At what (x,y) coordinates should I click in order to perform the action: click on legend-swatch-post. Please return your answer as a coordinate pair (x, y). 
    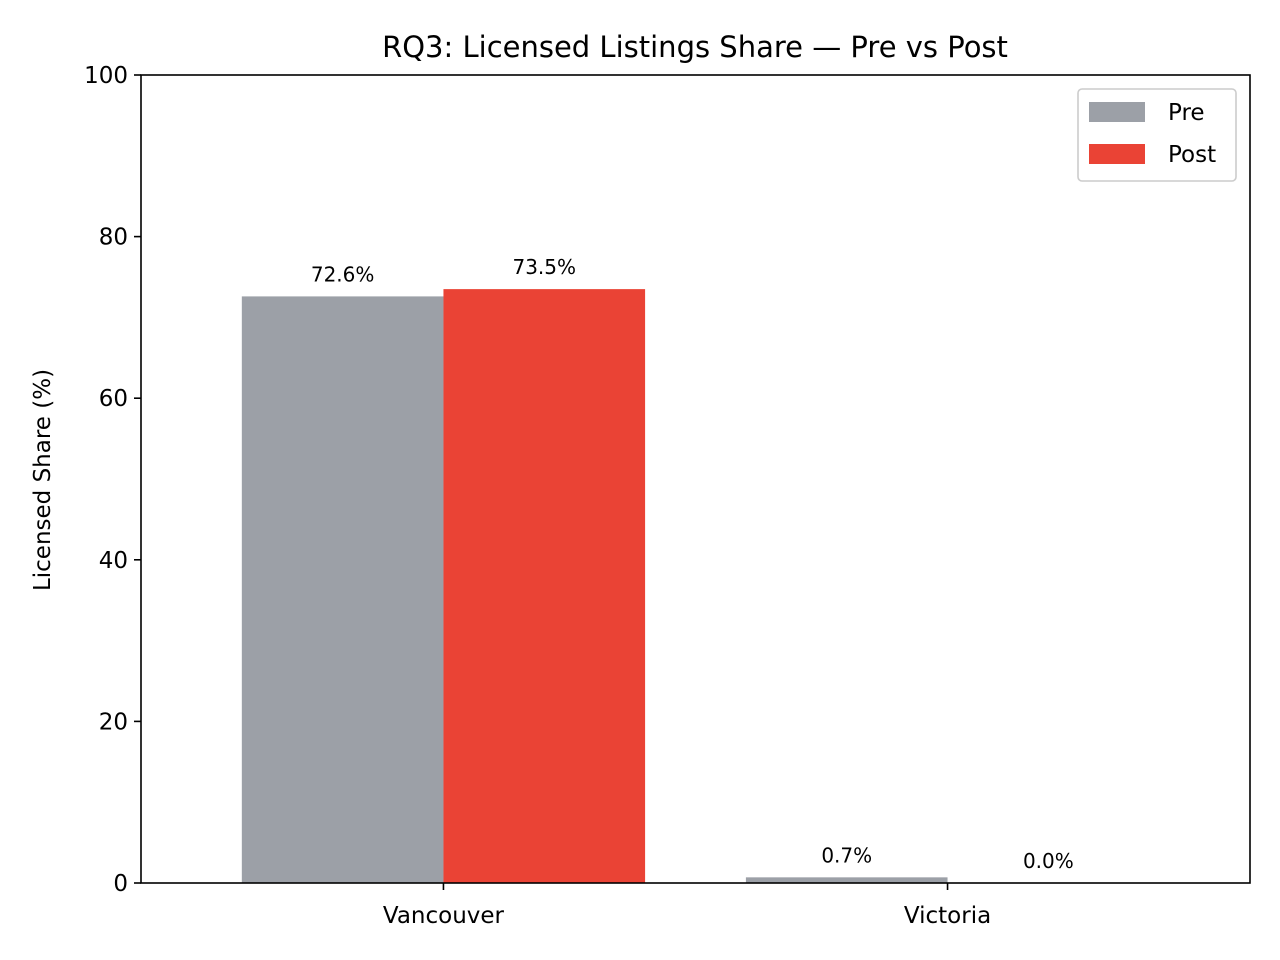
    Looking at the image, I should click on (1117, 154).